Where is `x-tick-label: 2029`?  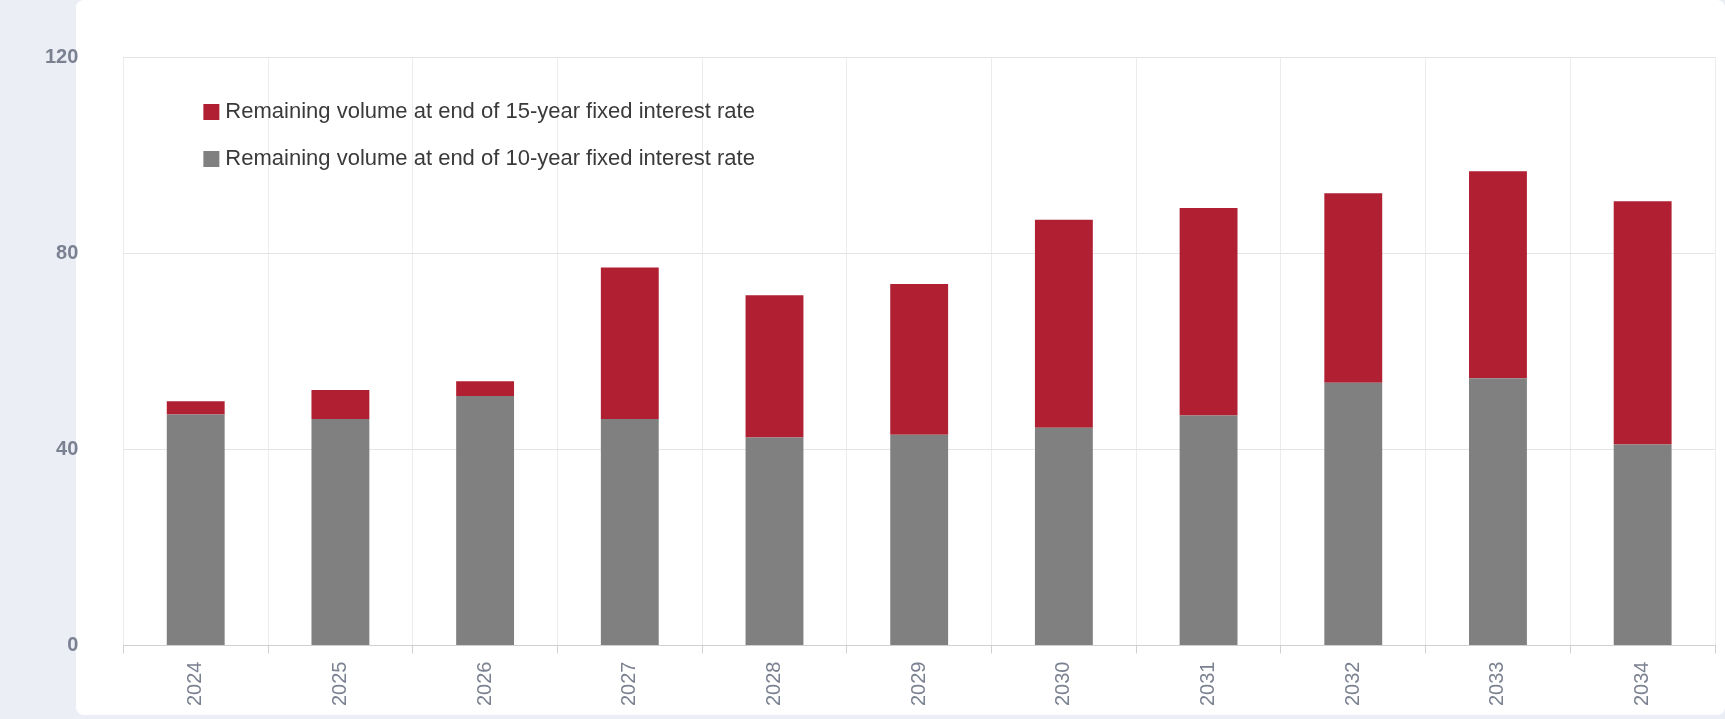 x-tick-label: 2029 is located at coordinates (917, 684).